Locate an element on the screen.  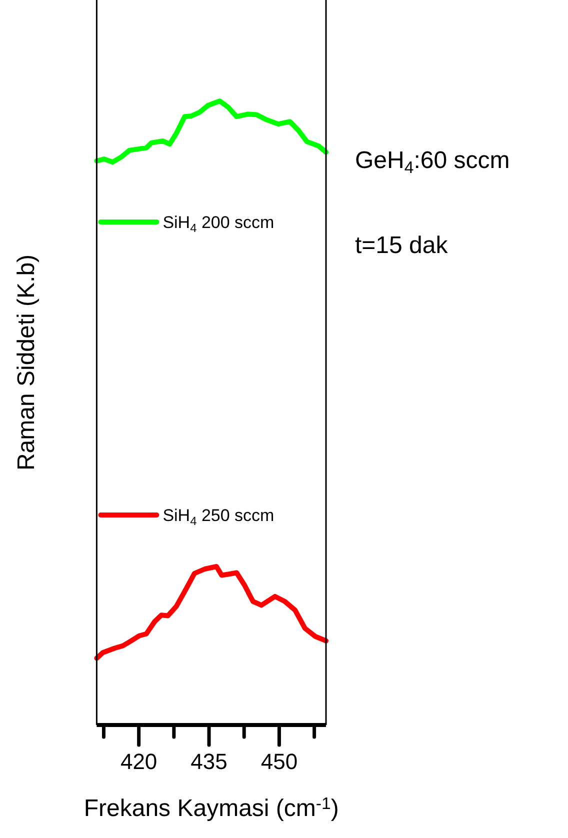
x-tick-label: 450 is located at coordinates (279, 761).